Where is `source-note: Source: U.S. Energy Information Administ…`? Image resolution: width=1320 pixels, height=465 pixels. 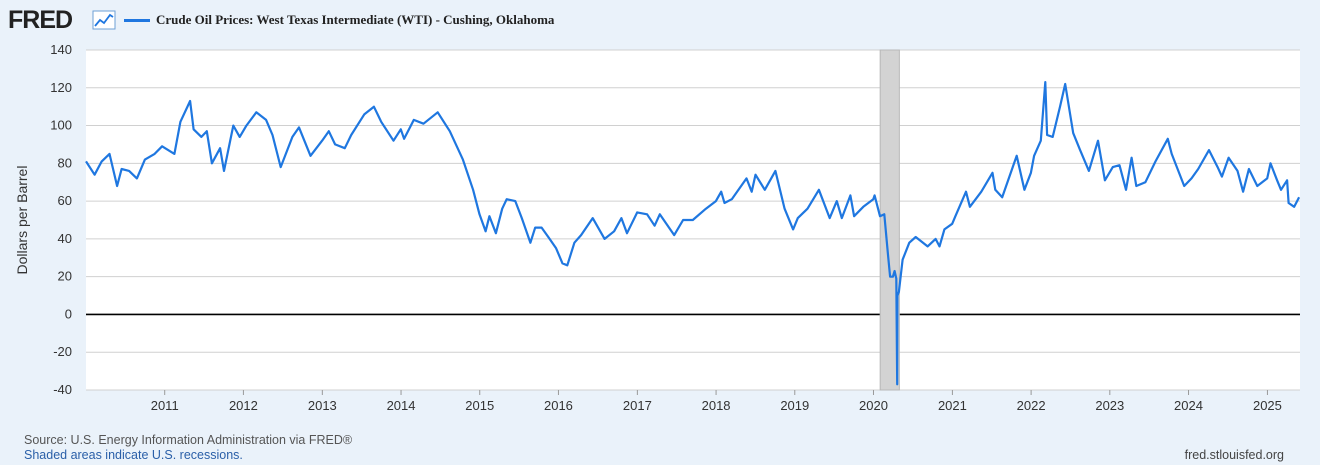
source-note: Source: U.S. Energy Information Administ… is located at coordinates (188, 440).